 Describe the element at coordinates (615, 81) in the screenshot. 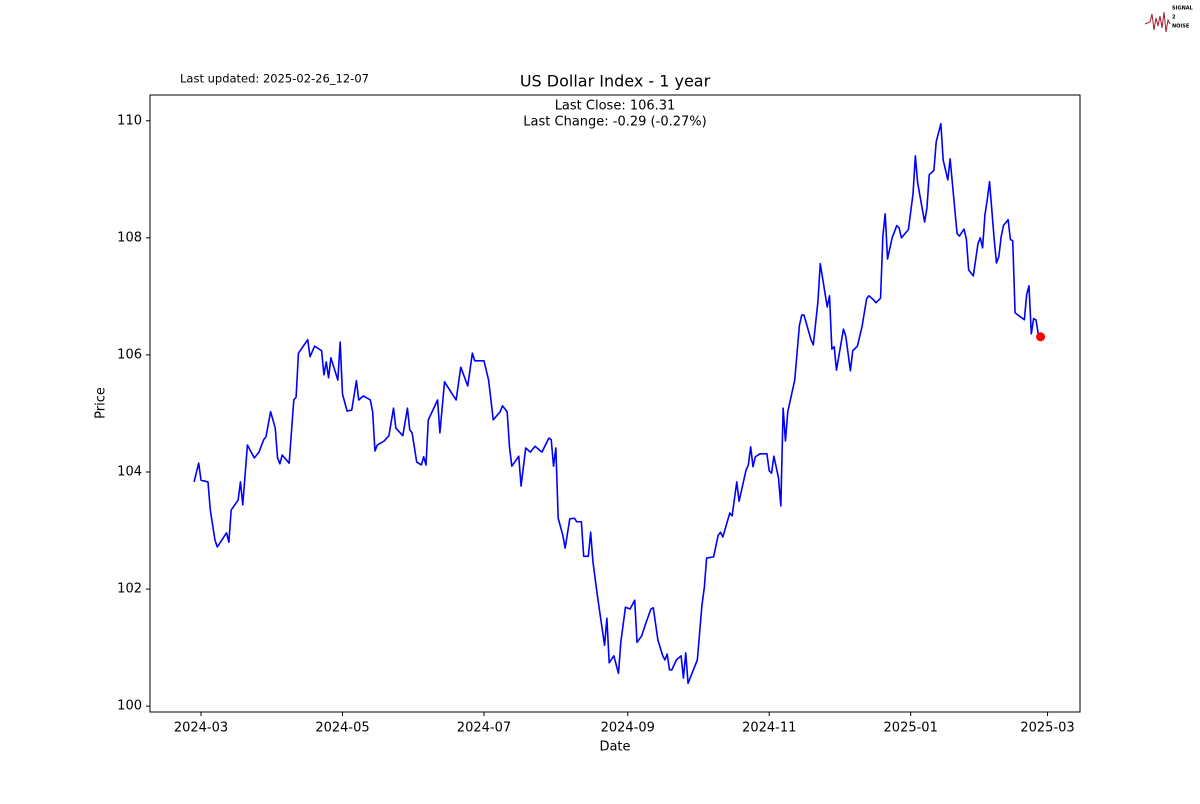

I see `chart-title: US Dollar Index - 1 year` at that location.